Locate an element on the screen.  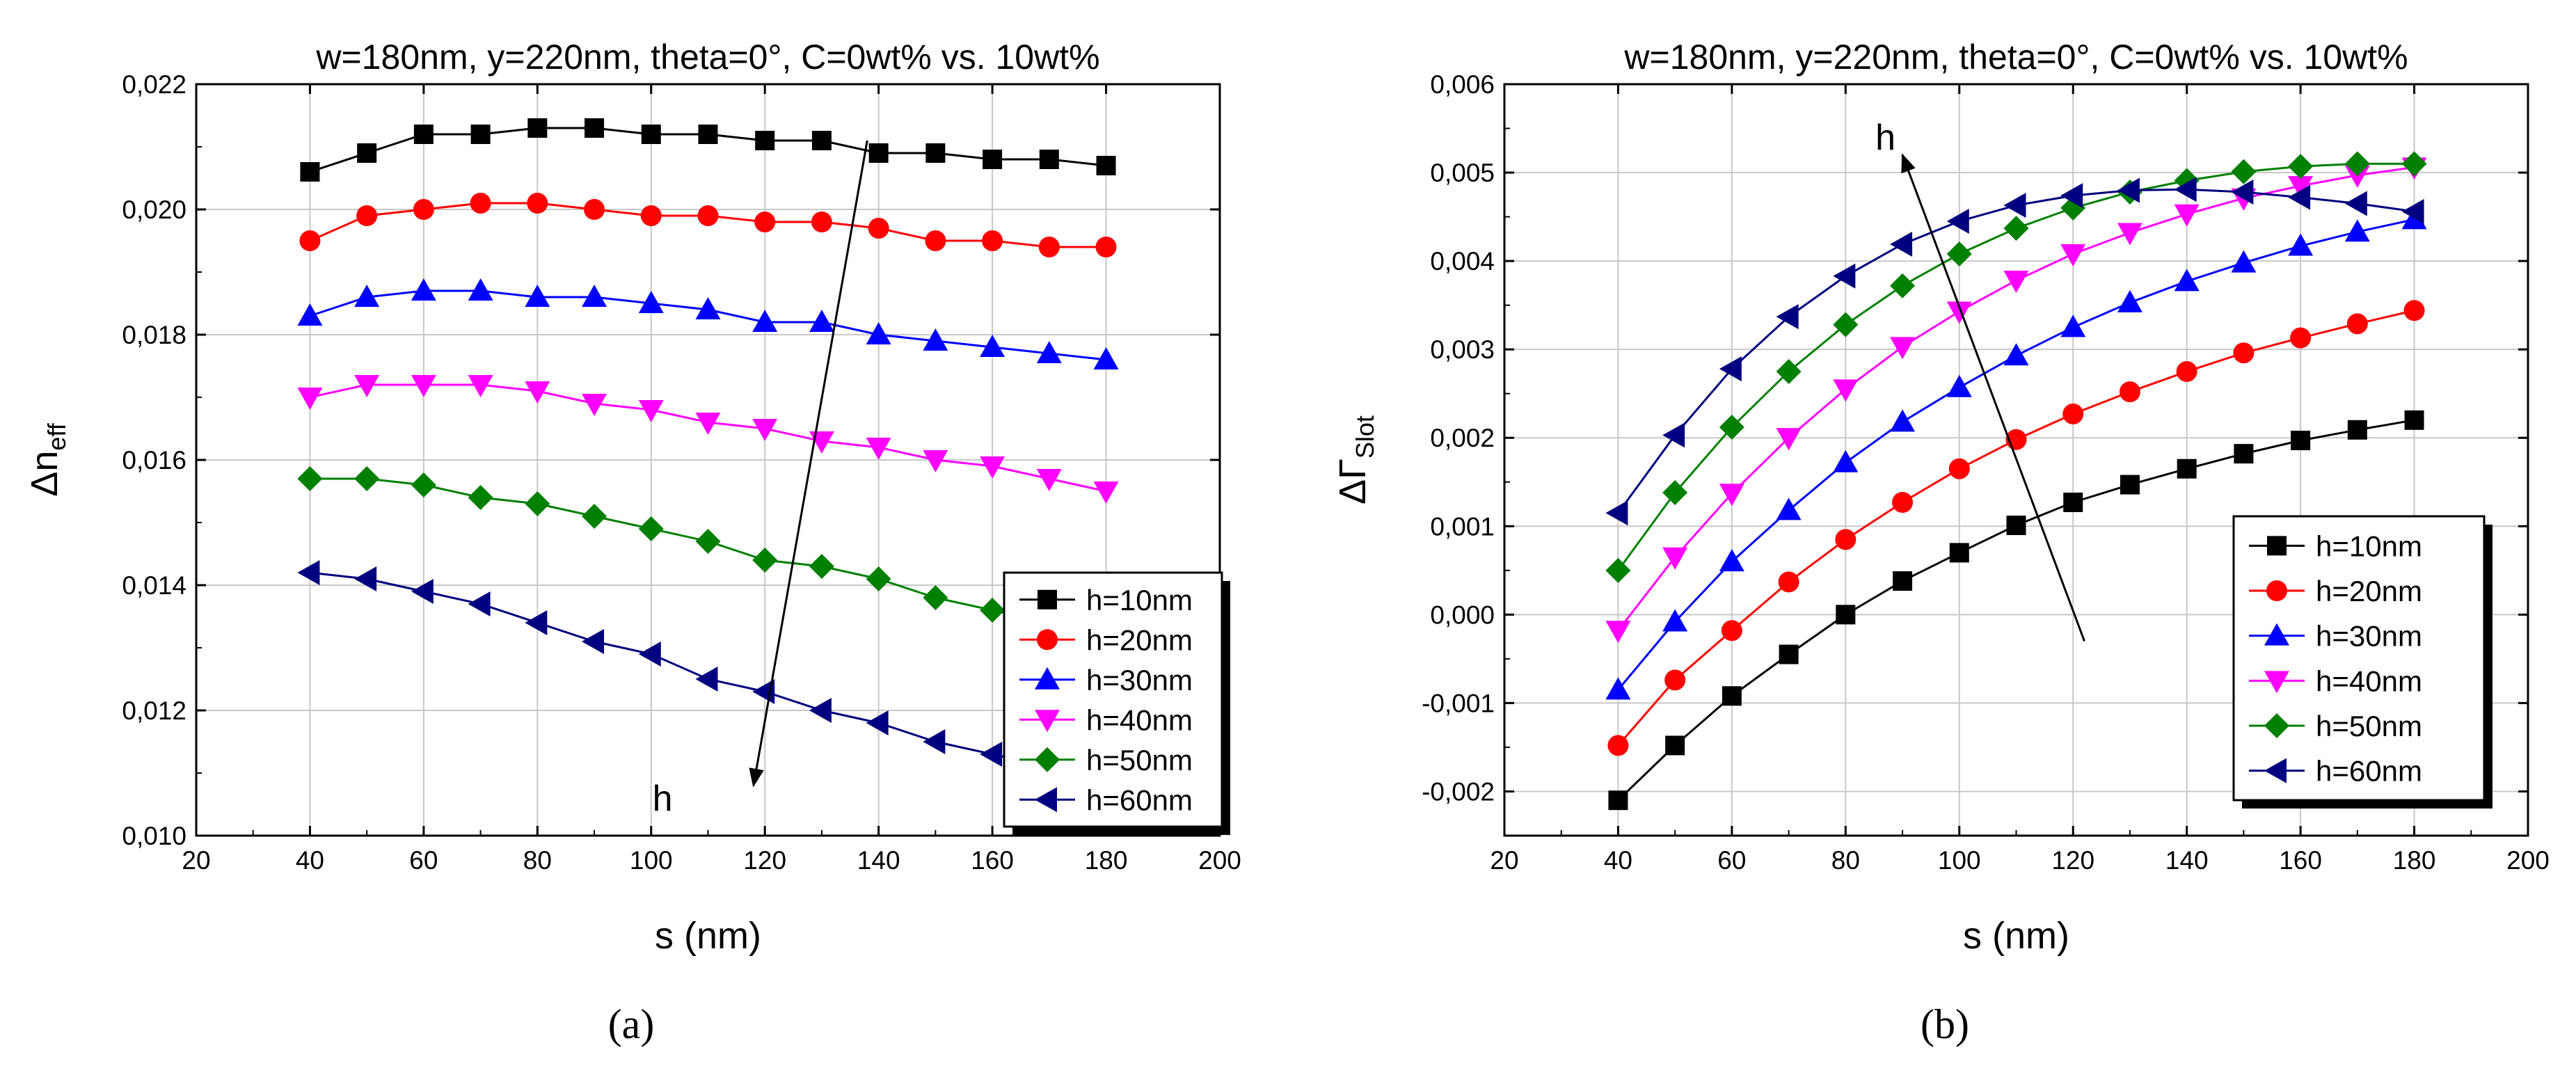
legend-item: h=40nm is located at coordinates (2335, 680).